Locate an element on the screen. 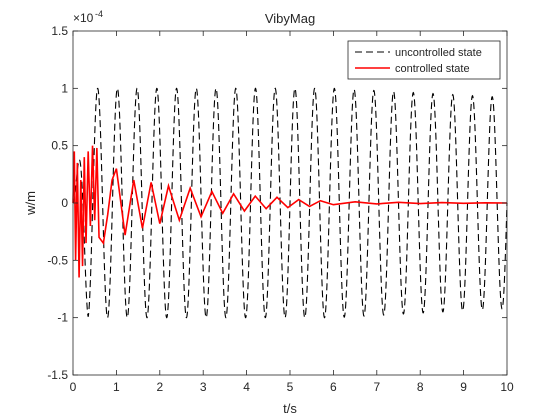  legend: uncontrolled state controlled state is located at coordinates (424, 60).